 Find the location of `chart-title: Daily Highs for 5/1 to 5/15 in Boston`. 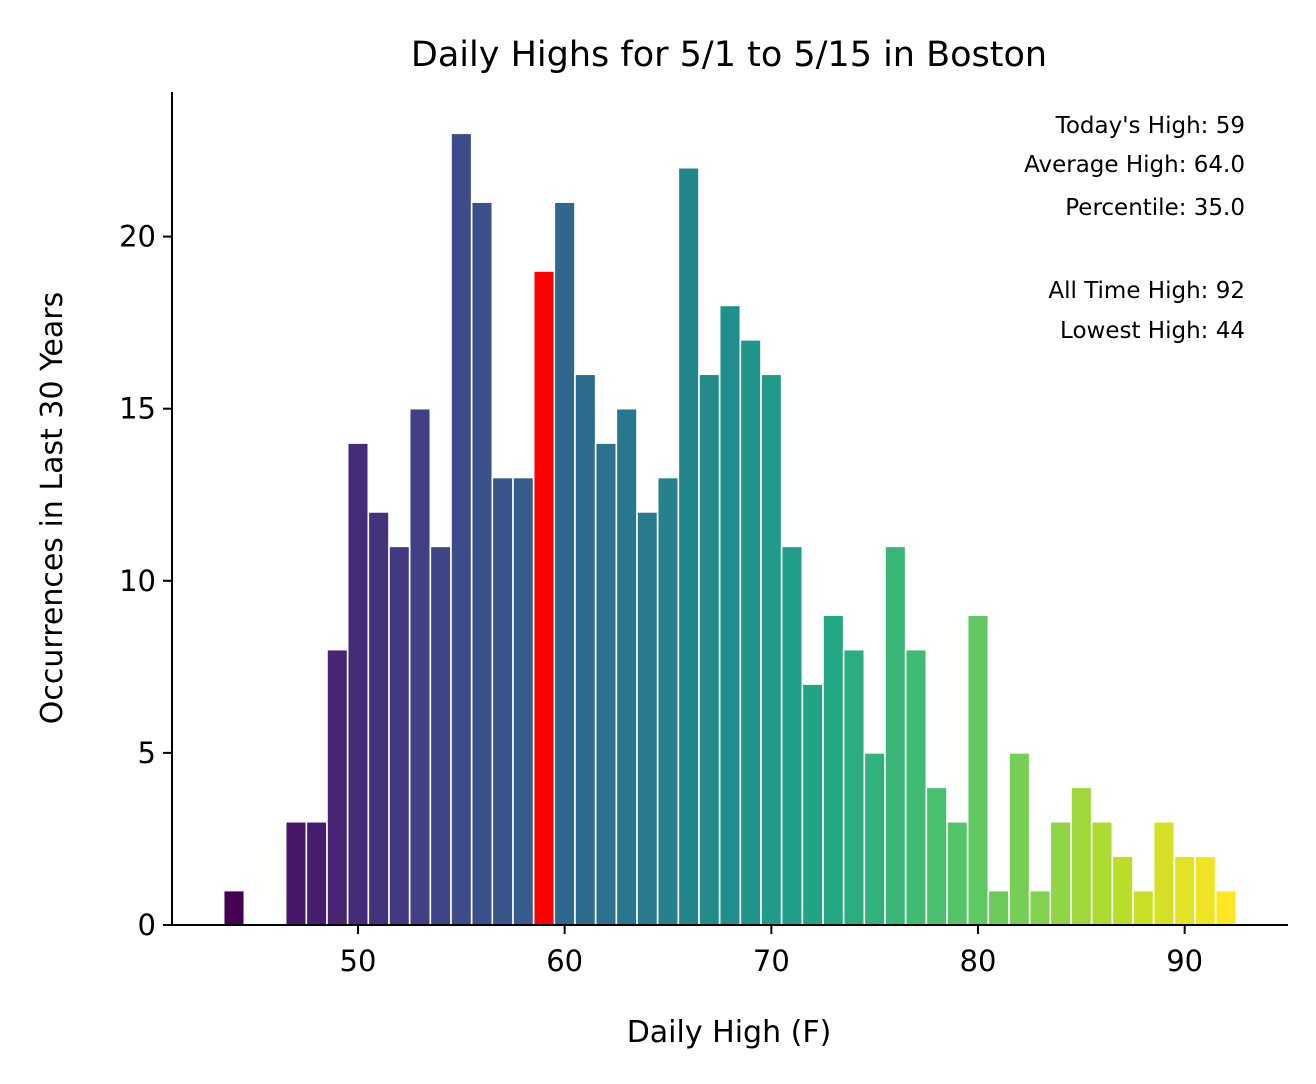

chart-title: Daily Highs for 5/1 to 5/15 in Boston is located at coordinates (729, 55).